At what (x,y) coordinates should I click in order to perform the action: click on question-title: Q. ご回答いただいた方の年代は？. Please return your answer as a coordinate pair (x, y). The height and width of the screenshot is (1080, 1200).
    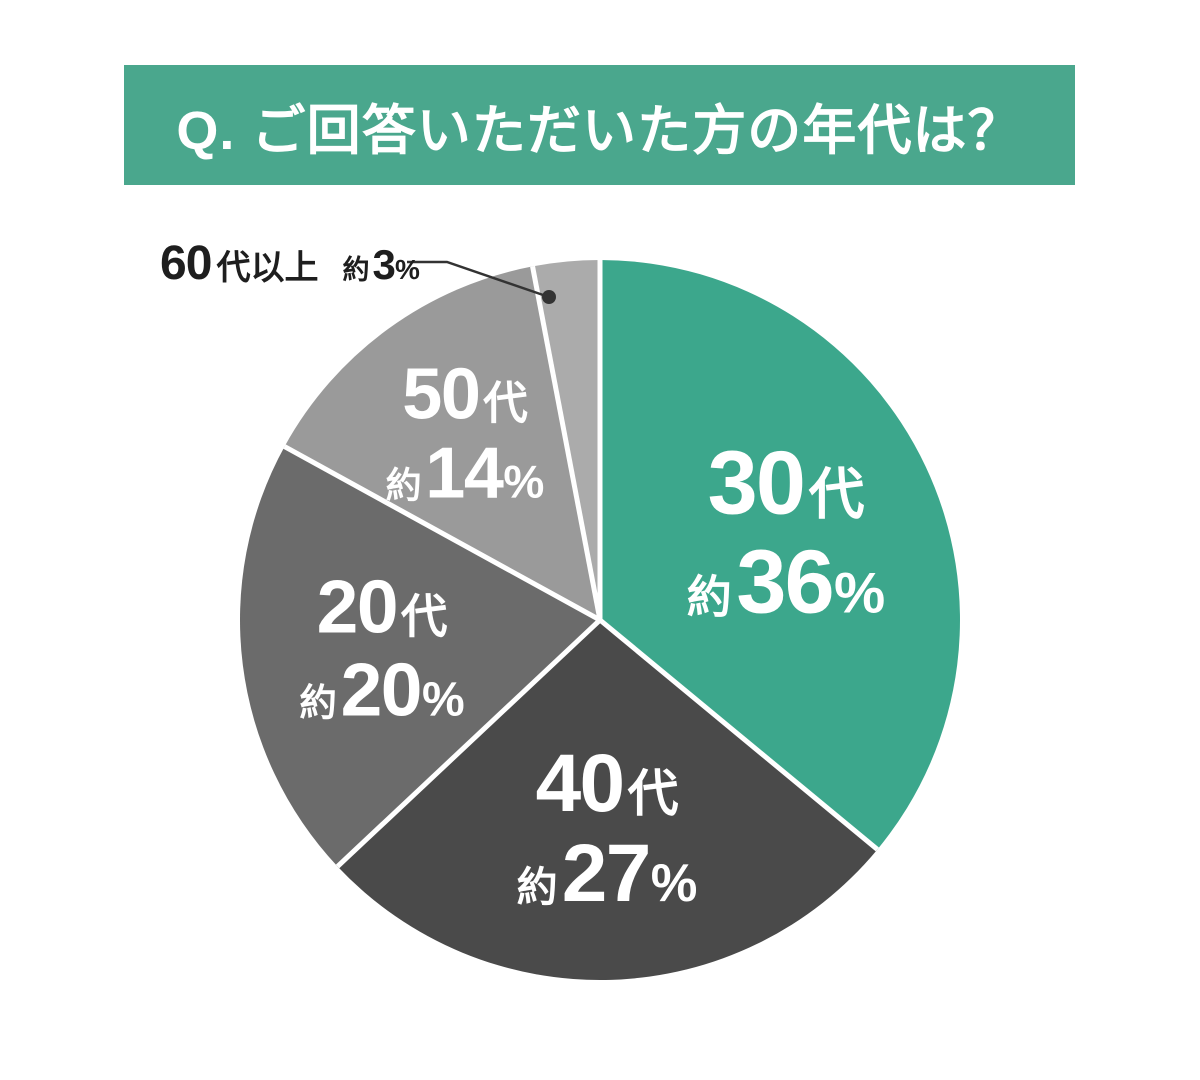
    Looking at the image, I should click on (599, 130).